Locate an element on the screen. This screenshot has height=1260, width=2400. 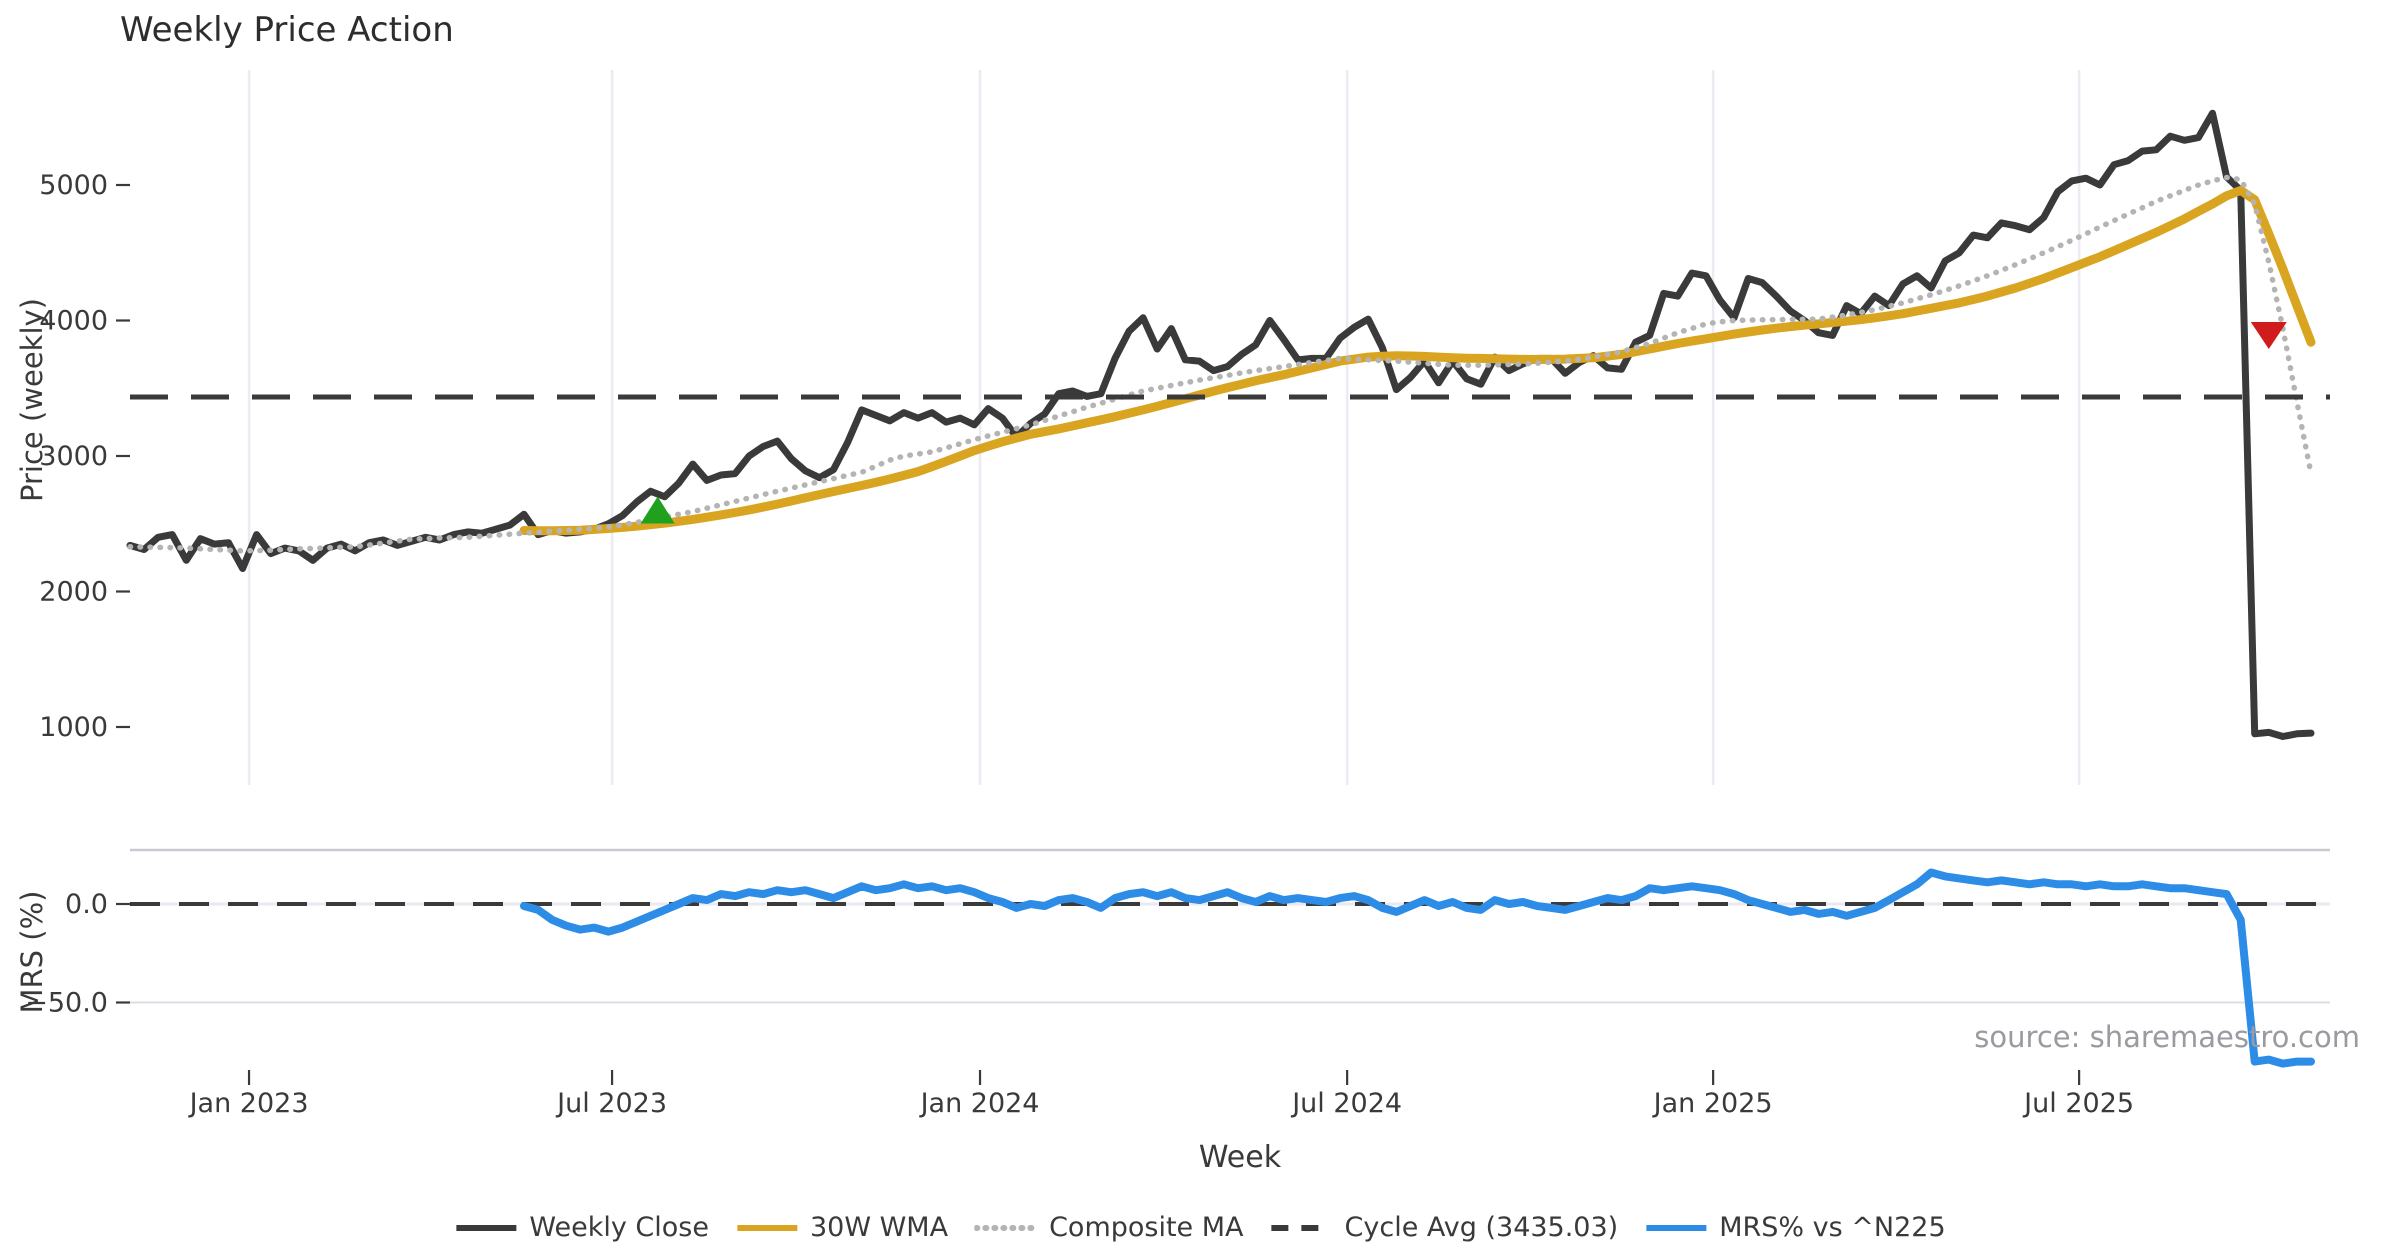
price-axis-title: Price (weekly) is located at coordinates (32, 400).